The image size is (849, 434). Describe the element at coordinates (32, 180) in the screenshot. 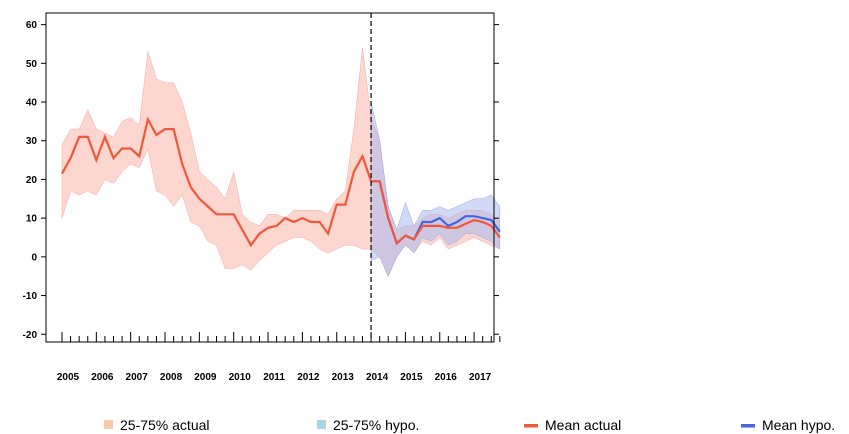

I see `y-tick-label: 20` at that location.